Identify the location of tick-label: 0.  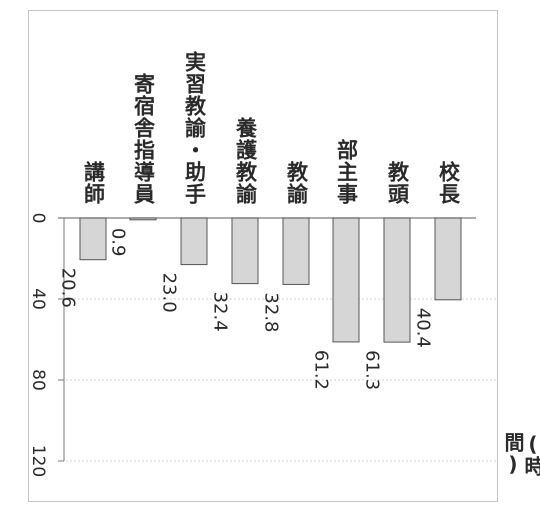
(38, 218).